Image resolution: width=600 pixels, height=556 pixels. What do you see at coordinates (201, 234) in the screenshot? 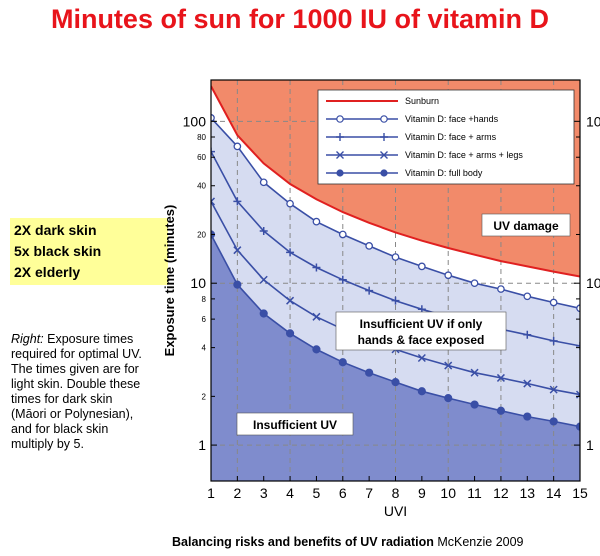
I see `y-tick-label: 20` at bounding box center [201, 234].